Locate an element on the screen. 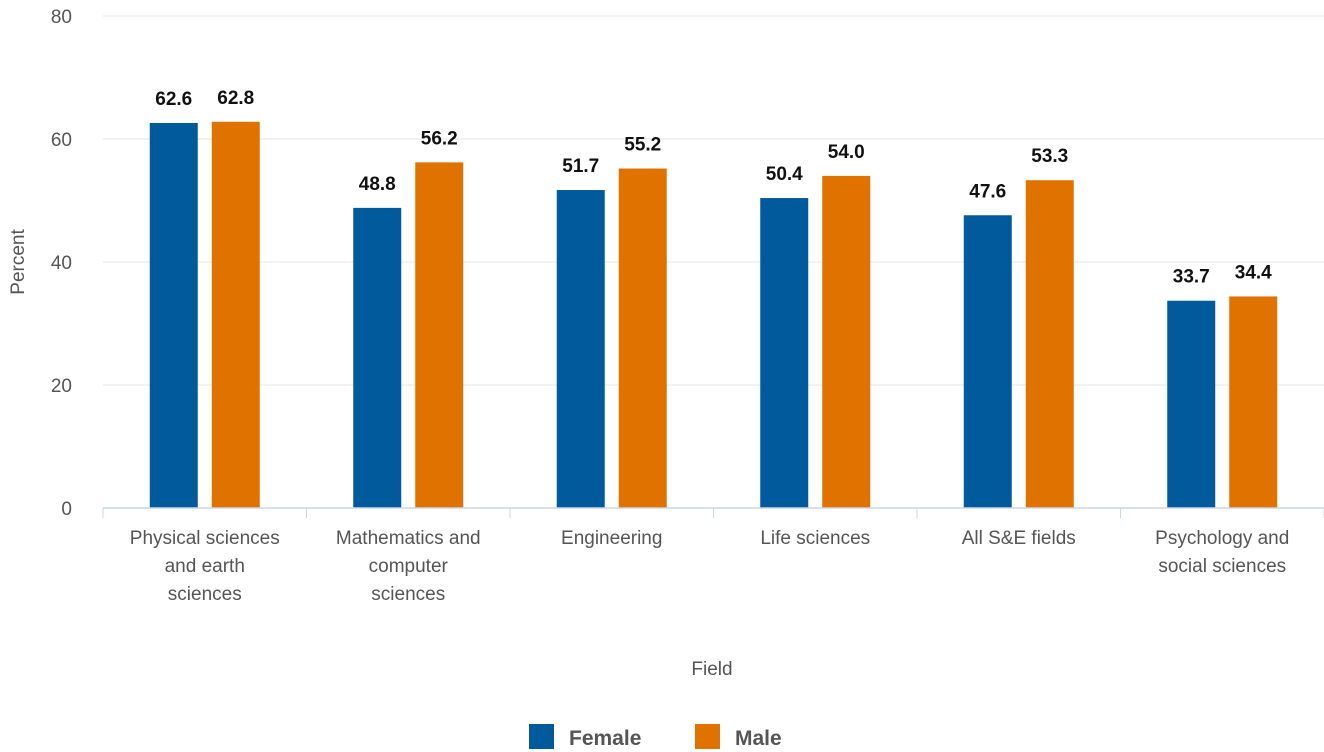 The width and height of the screenshot is (1324, 752). data-label: 62.6 is located at coordinates (173, 99).